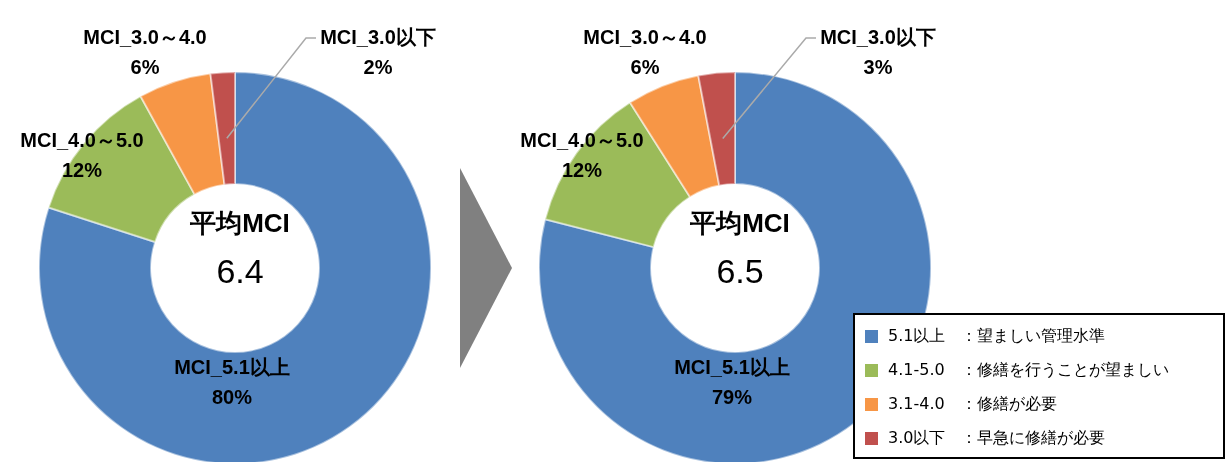 This screenshot has height=462, width=1230. I want to click on category-label: 5.1以上 ：望ましい管理水準, so click(997, 336).